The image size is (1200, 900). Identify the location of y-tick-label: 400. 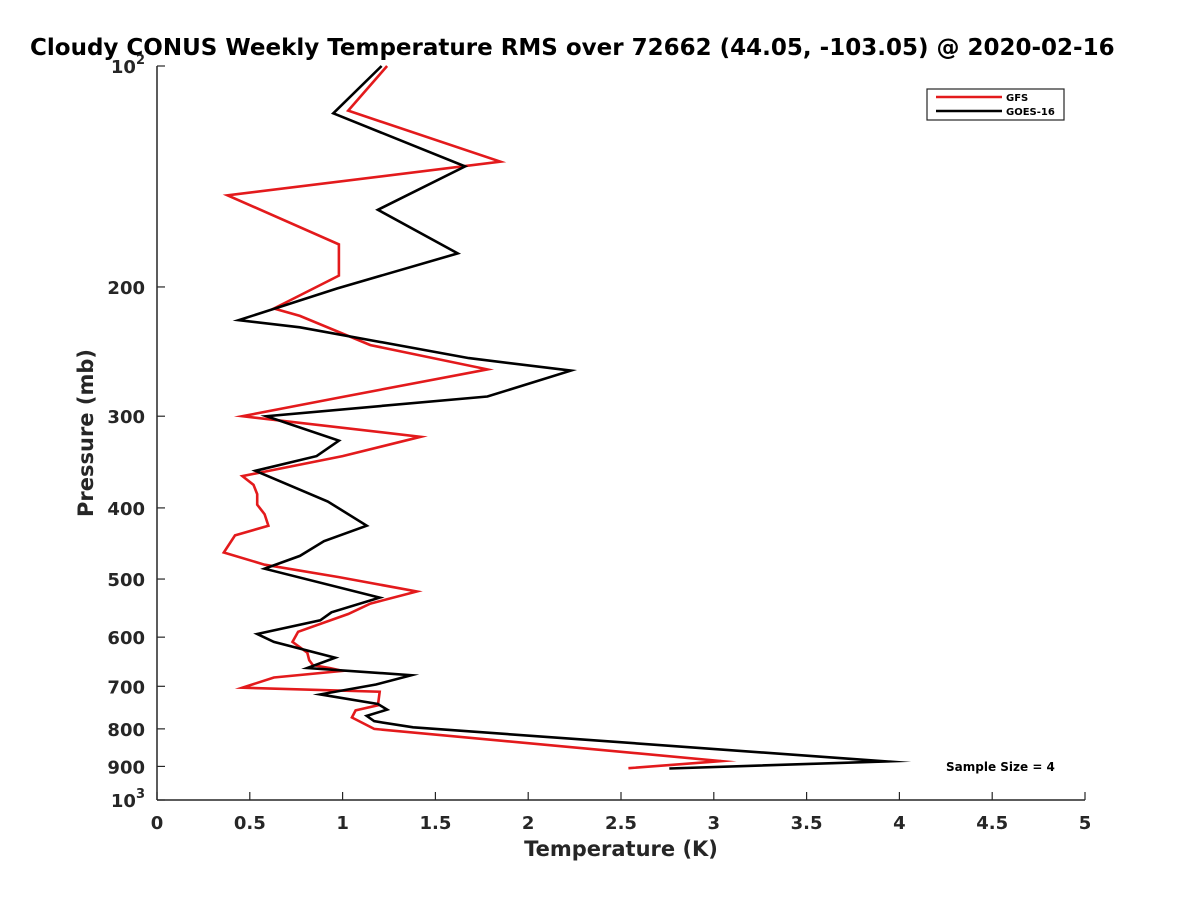
(126, 509).